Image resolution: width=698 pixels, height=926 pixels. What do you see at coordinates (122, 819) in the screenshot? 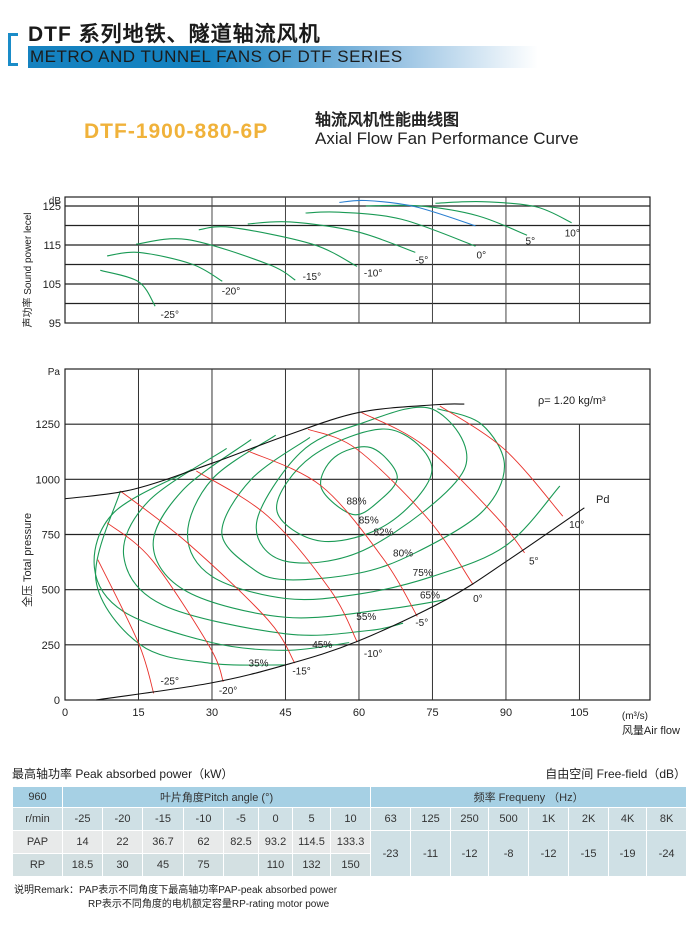
I see `pitch-angle-cell: -20` at bounding box center [122, 819].